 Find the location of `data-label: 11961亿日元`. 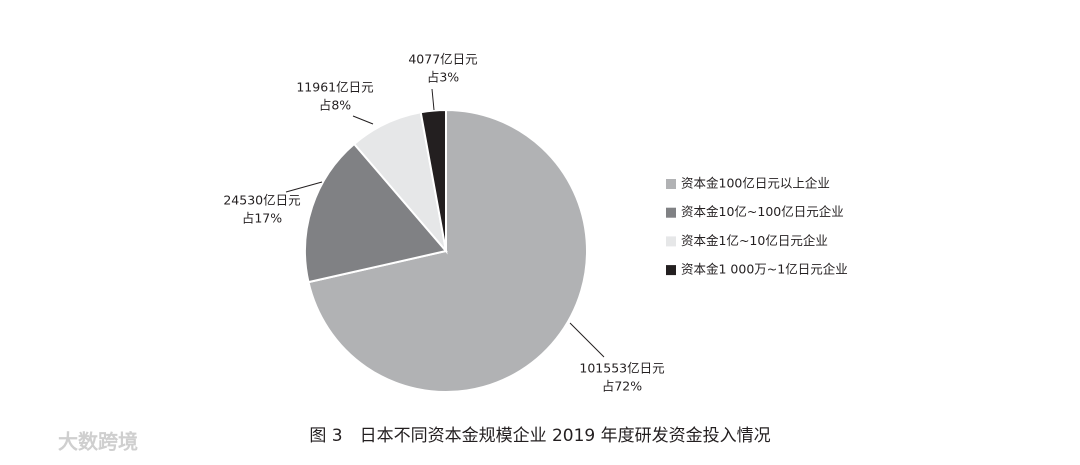

data-label: 11961亿日元 is located at coordinates (334, 87).